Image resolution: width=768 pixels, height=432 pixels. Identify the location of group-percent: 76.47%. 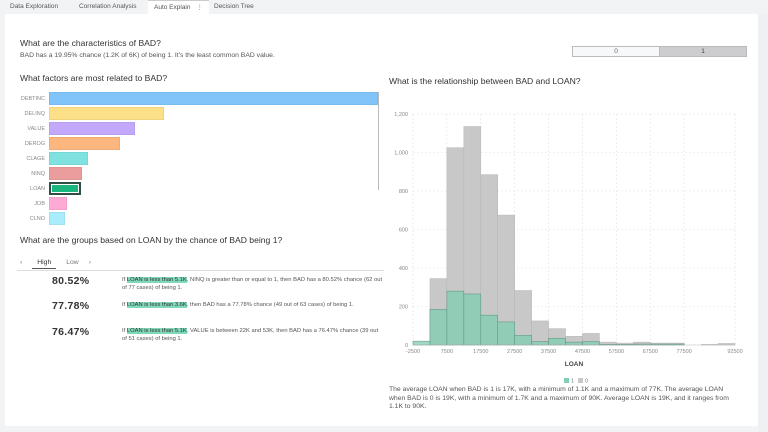
(71, 332).